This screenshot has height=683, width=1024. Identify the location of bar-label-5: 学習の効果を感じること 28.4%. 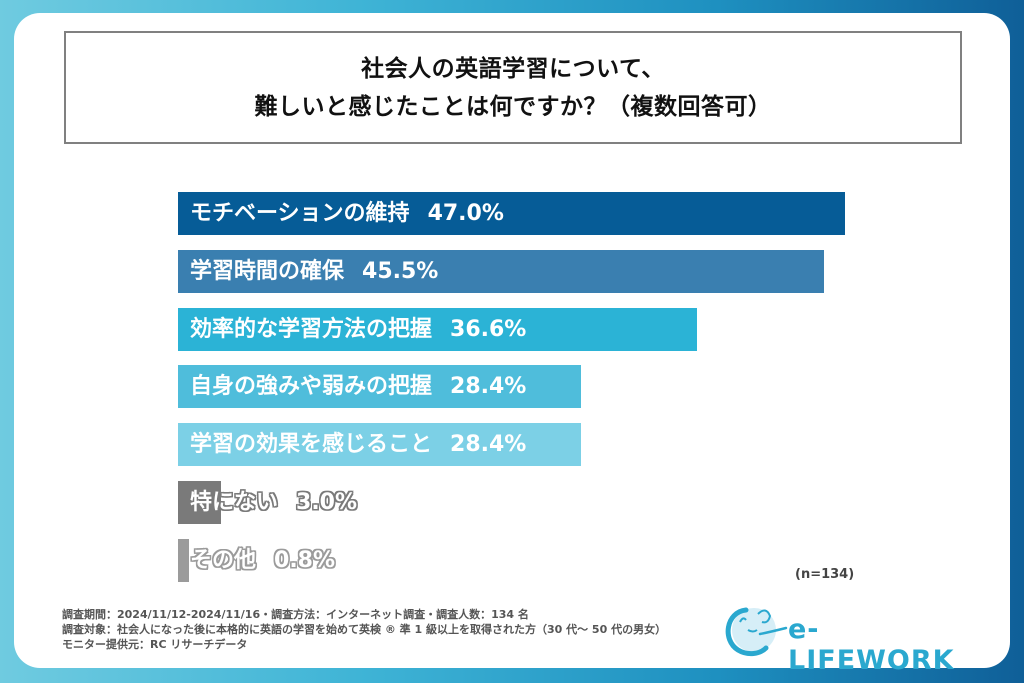
(358, 444).